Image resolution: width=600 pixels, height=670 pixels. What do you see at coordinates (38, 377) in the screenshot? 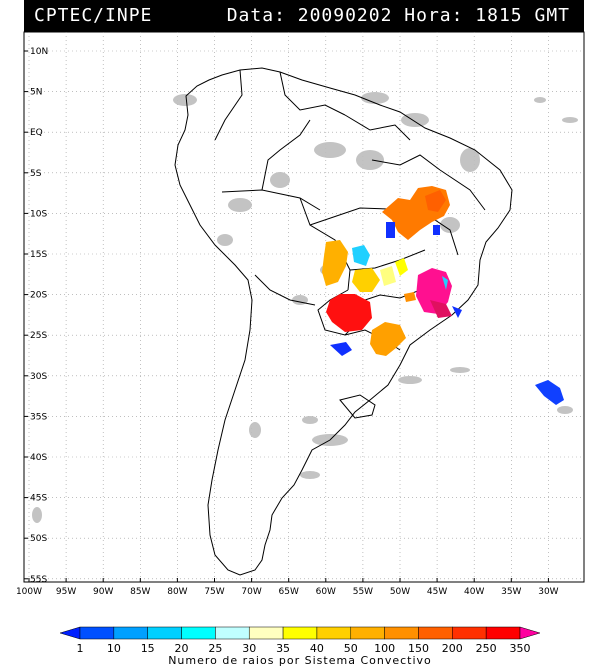
I see `lat-label: 30S` at bounding box center [38, 377].